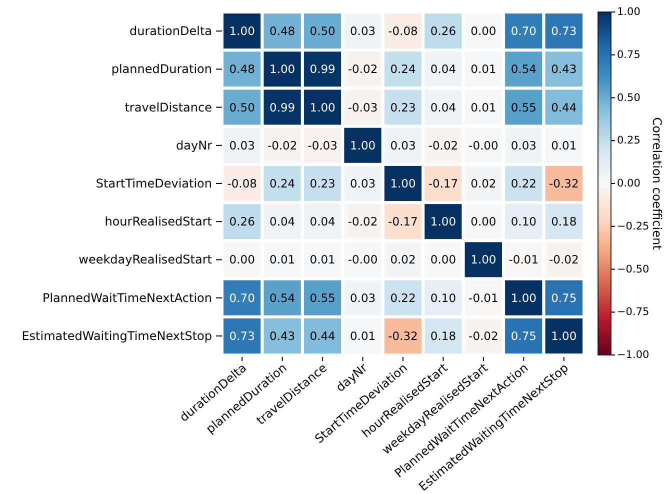 This screenshot has width=665, height=494. What do you see at coordinates (633, 226) in the screenshot?
I see `color-bar-label: −0.25` at bounding box center [633, 226].